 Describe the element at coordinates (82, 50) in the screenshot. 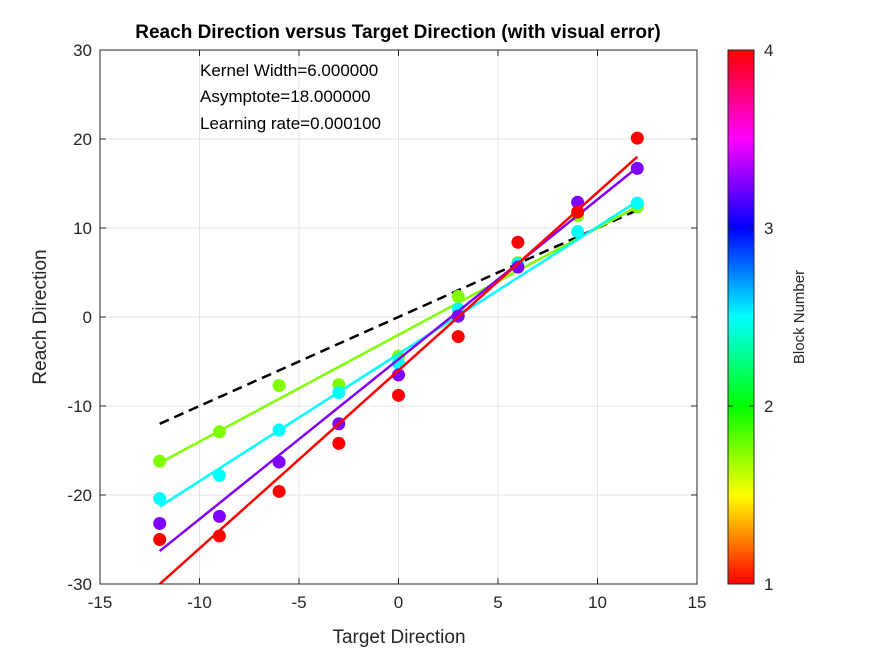

I see `y-tick-label: 30` at that location.